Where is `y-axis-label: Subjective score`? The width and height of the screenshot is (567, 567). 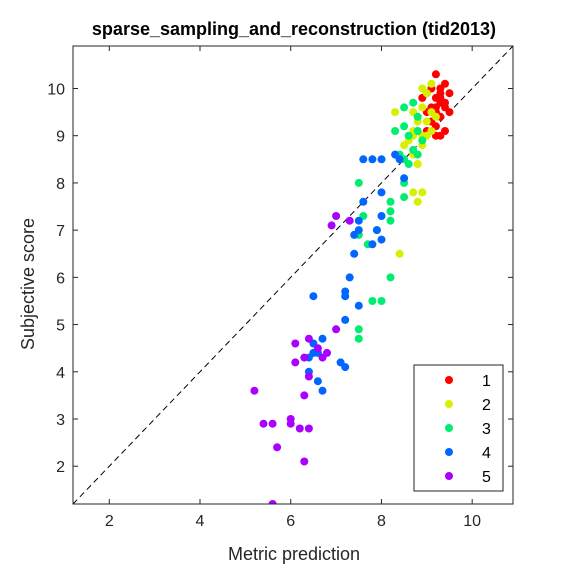 y-axis-label: Subjective score is located at coordinates (28, 284).